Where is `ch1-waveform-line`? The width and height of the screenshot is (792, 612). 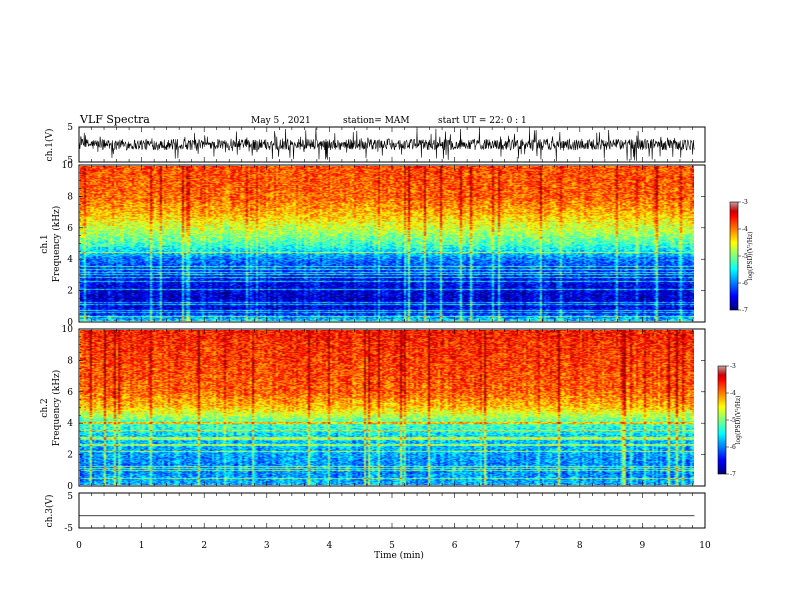 ch1-waveform-line is located at coordinates (386, 145).